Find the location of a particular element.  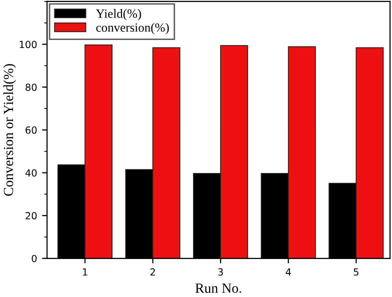

y-tick-label: 0 is located at coordinates (34, 258).